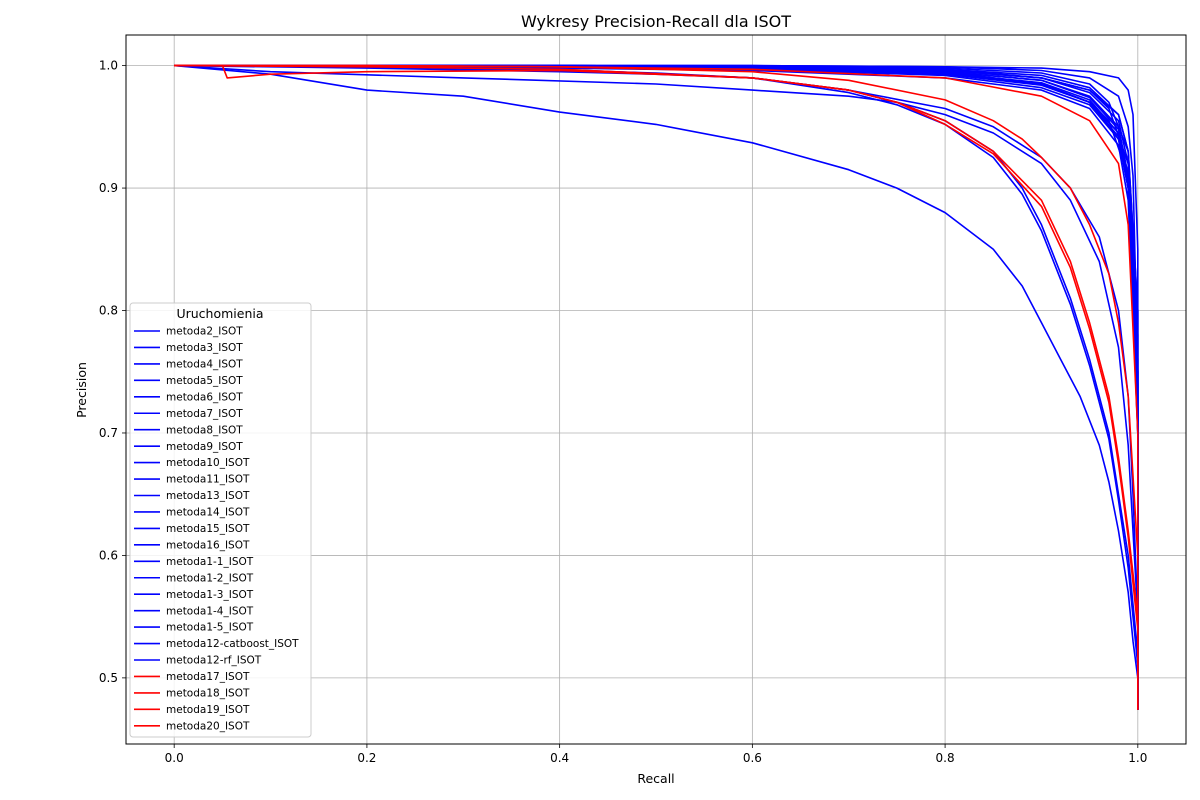 The image size is (1200, 800). I want to click on legend-label-metoda12-catboost-isot: metoda12-catboost_ISOT, so click(232, 644).